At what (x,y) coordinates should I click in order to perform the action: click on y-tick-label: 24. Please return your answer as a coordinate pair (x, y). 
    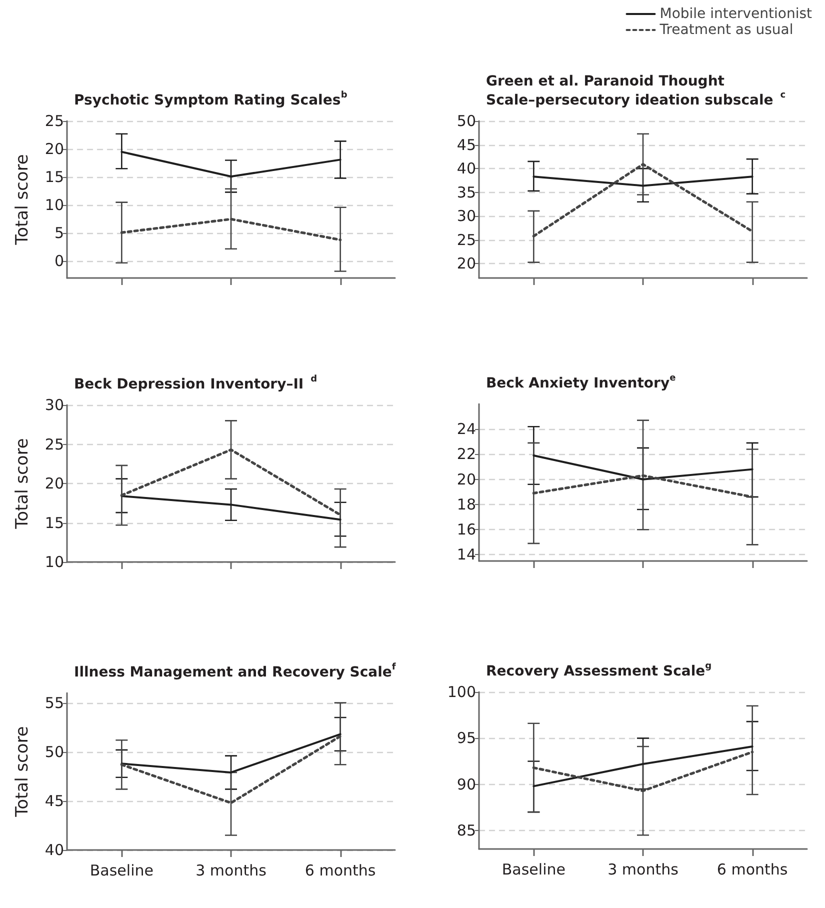
    Looking at the image, I should click on (466, 429).